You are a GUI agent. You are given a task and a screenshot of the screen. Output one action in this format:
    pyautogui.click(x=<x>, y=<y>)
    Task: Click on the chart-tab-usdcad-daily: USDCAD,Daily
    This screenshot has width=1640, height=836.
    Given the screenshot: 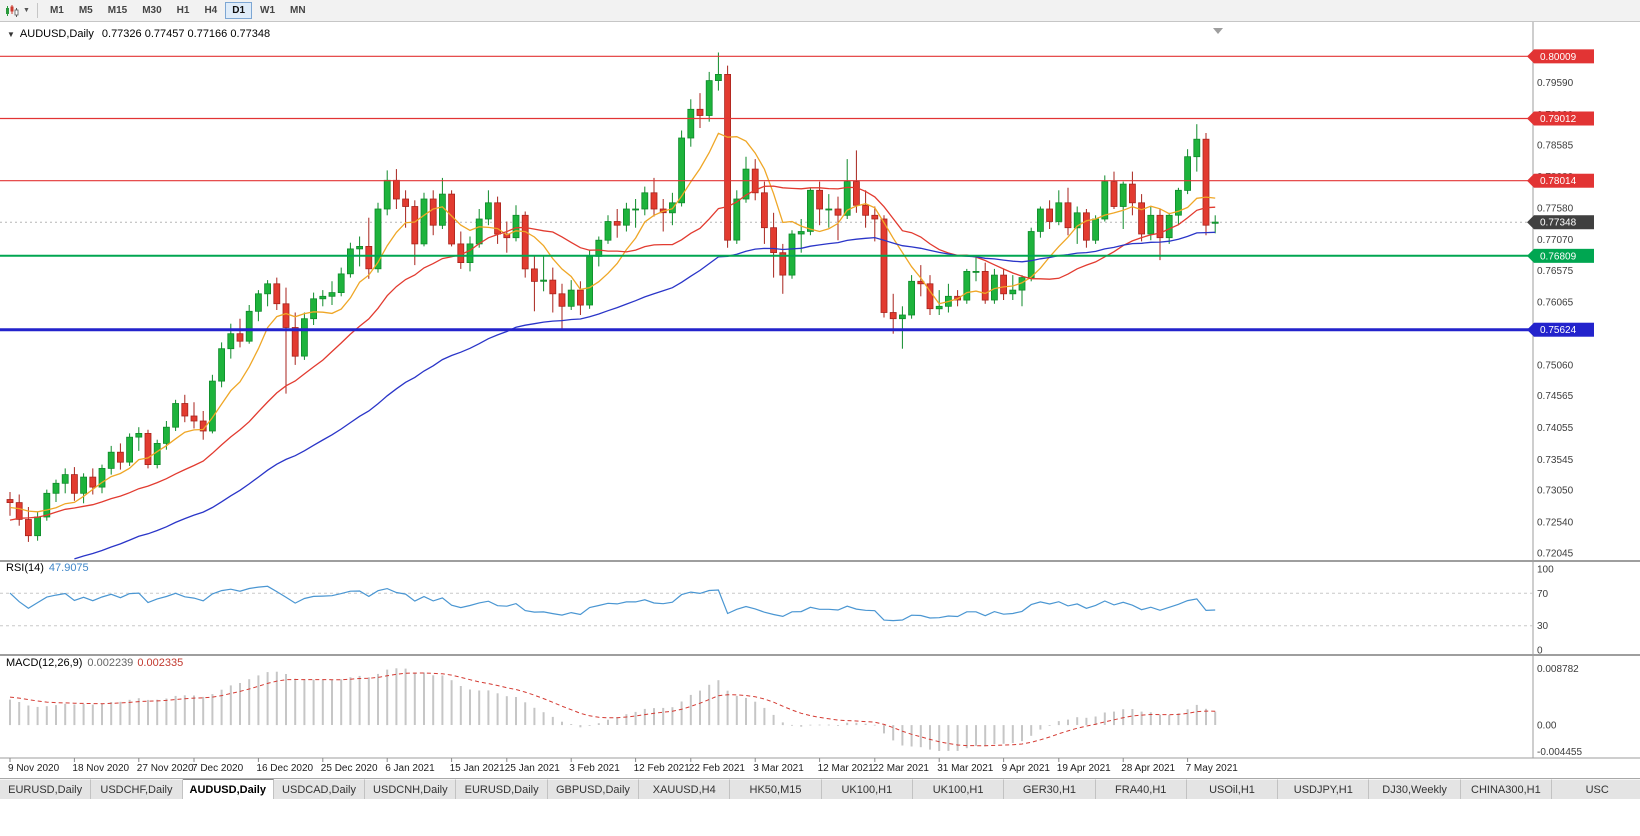 What is the action you would take?
    pyautogui.click(x=319, y=789)
    